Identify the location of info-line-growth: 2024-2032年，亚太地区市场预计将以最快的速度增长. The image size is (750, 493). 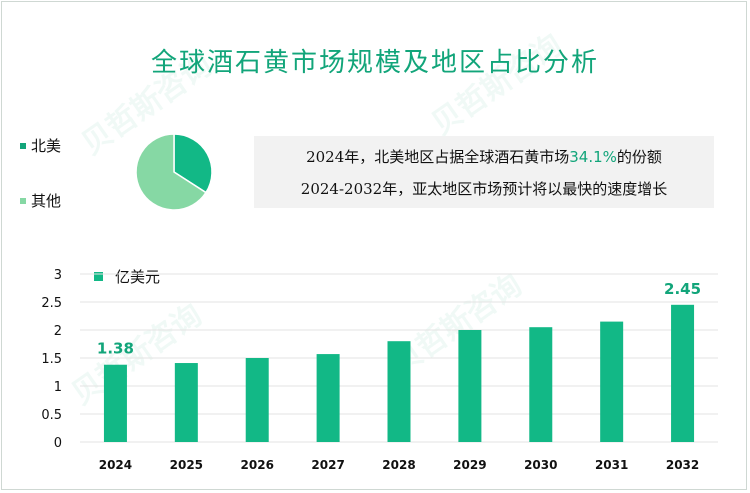
(484, 189).